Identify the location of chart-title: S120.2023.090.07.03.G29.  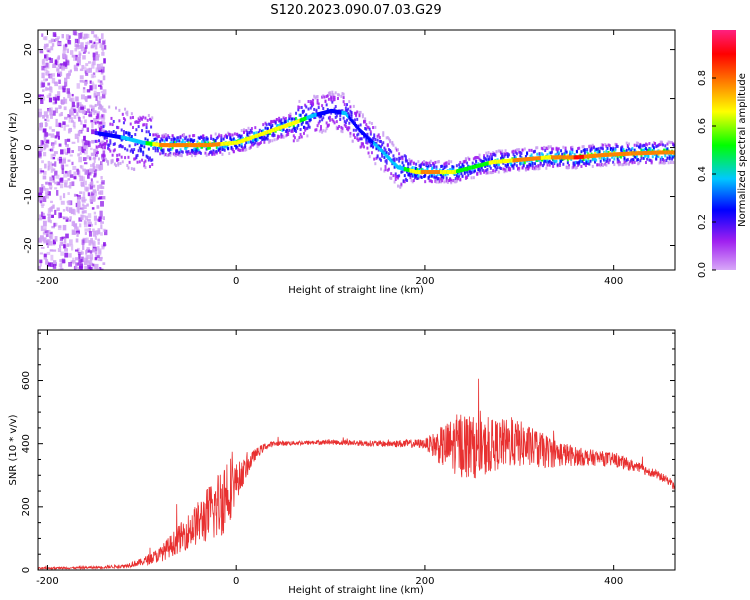
(355, 10).